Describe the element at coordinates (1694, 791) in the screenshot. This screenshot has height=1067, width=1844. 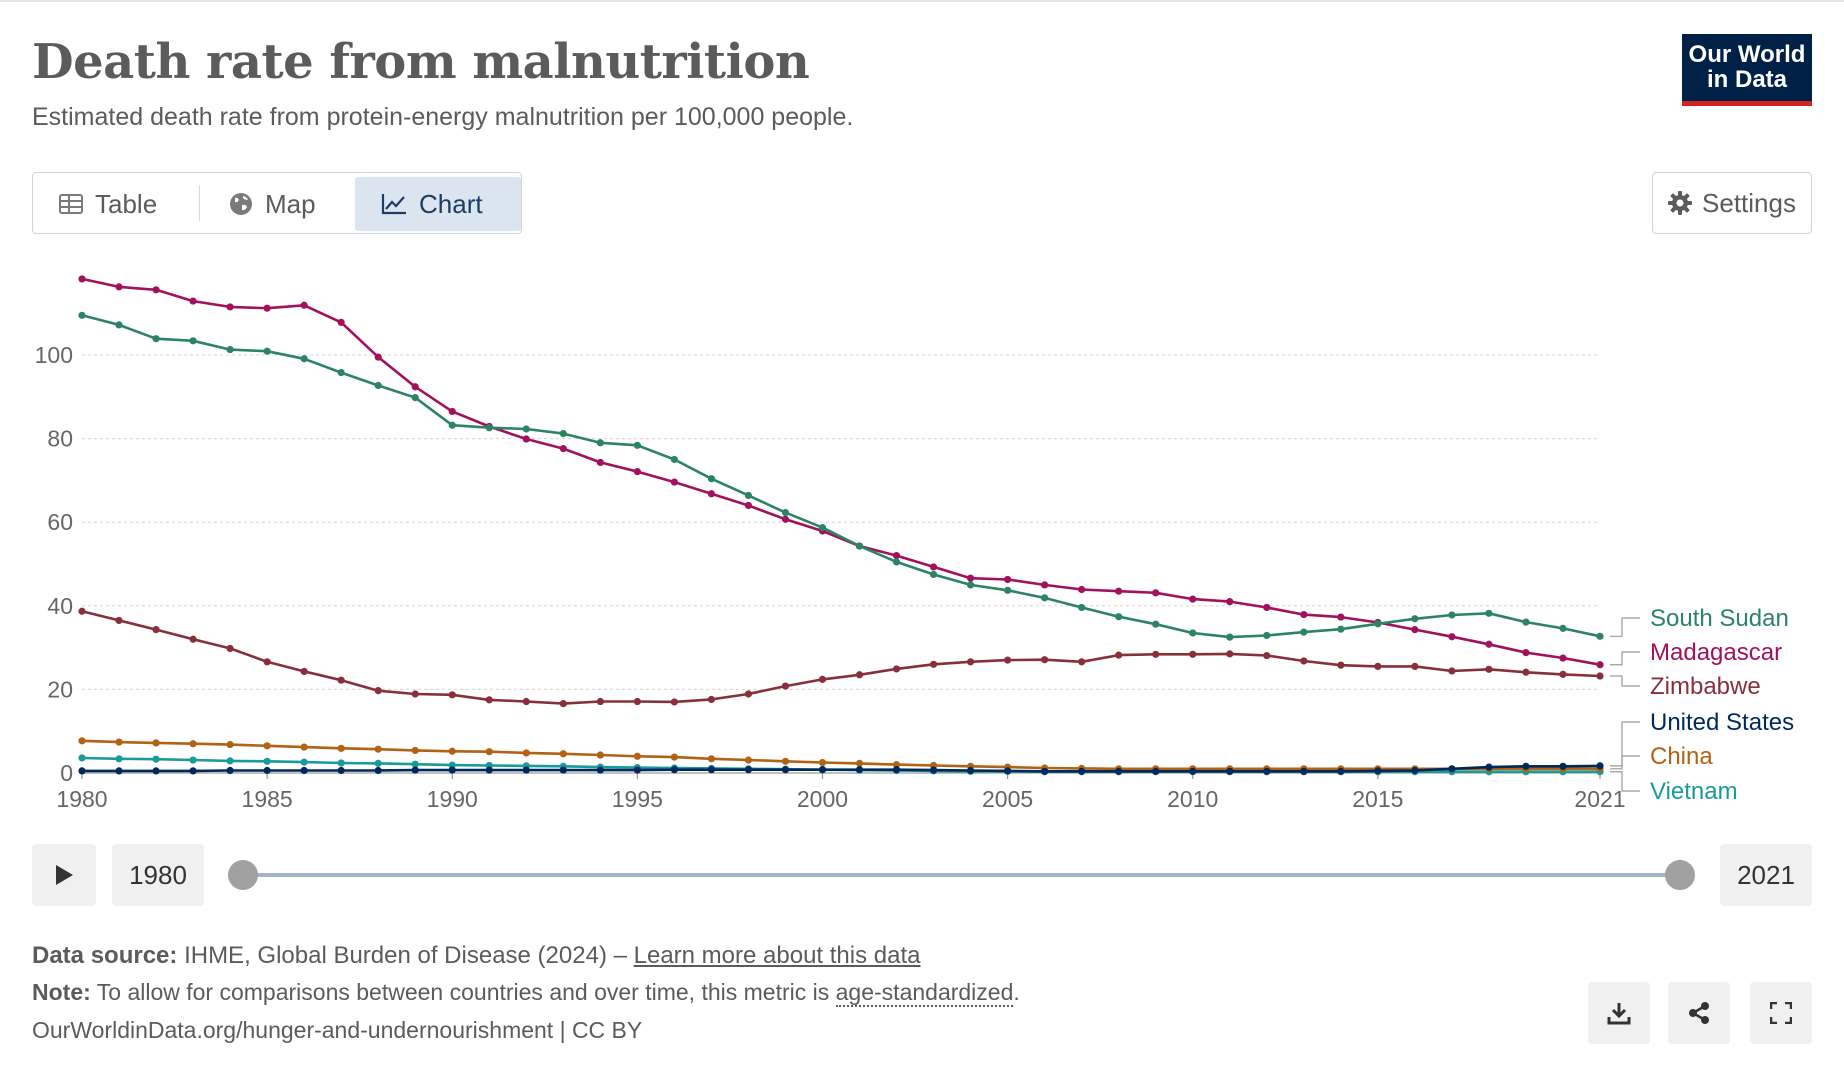
I see `series-label-vietnam: Vietnam` at that location.